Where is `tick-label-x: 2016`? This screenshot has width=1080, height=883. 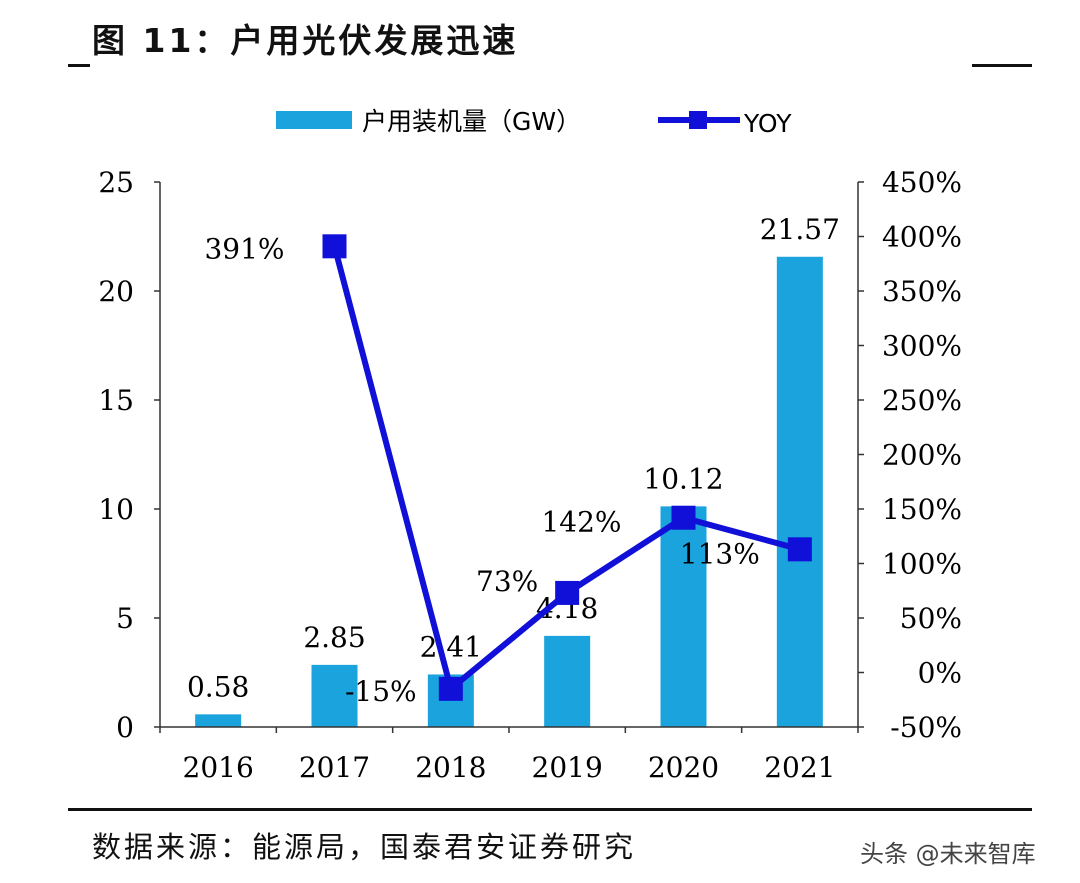 tick-label-x: 2016 is located at coordinates (218, 767).